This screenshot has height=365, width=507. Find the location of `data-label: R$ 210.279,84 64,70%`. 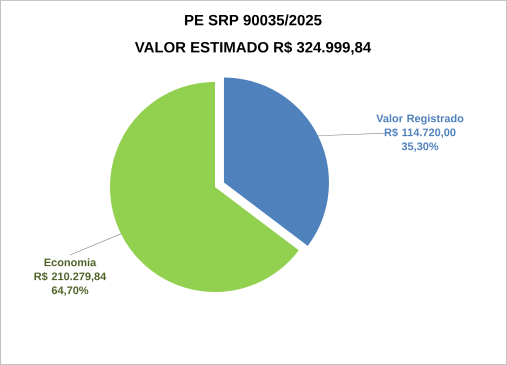

data-label: R$ 210.279,84 64,70% is located at coordinates (70, 284).